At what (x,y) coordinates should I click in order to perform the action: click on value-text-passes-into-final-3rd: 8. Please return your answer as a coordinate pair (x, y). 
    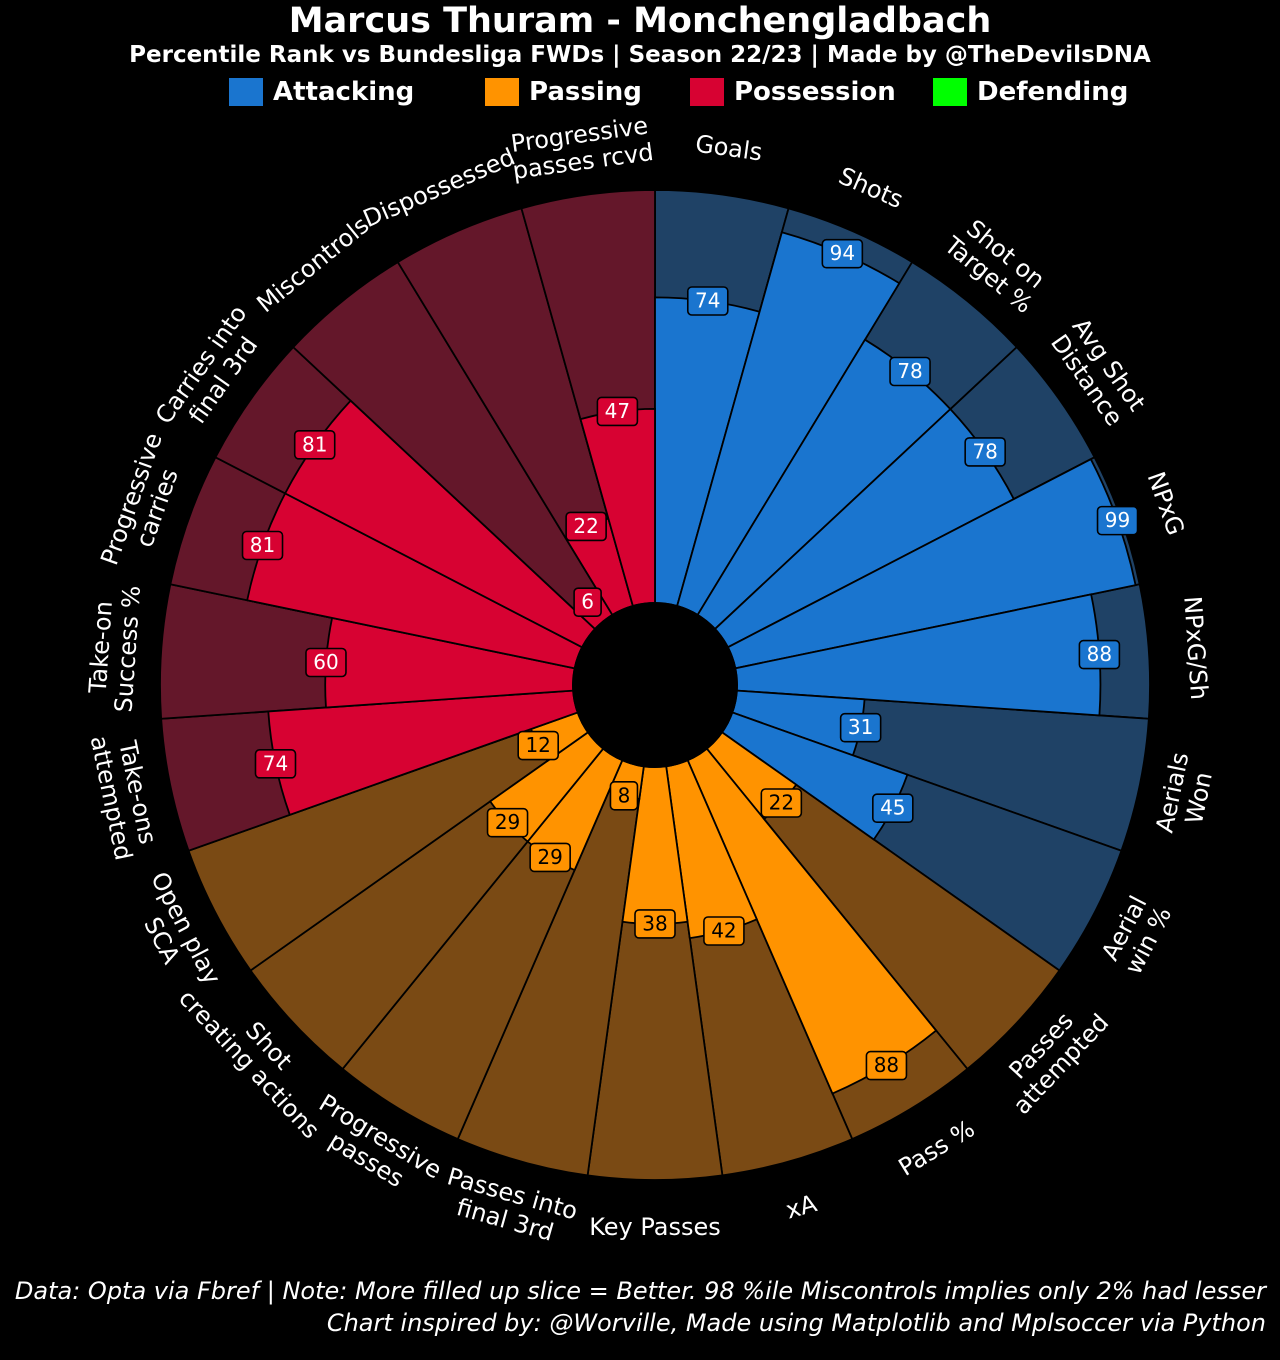
    Looking at the image, I should click on (624, 795).